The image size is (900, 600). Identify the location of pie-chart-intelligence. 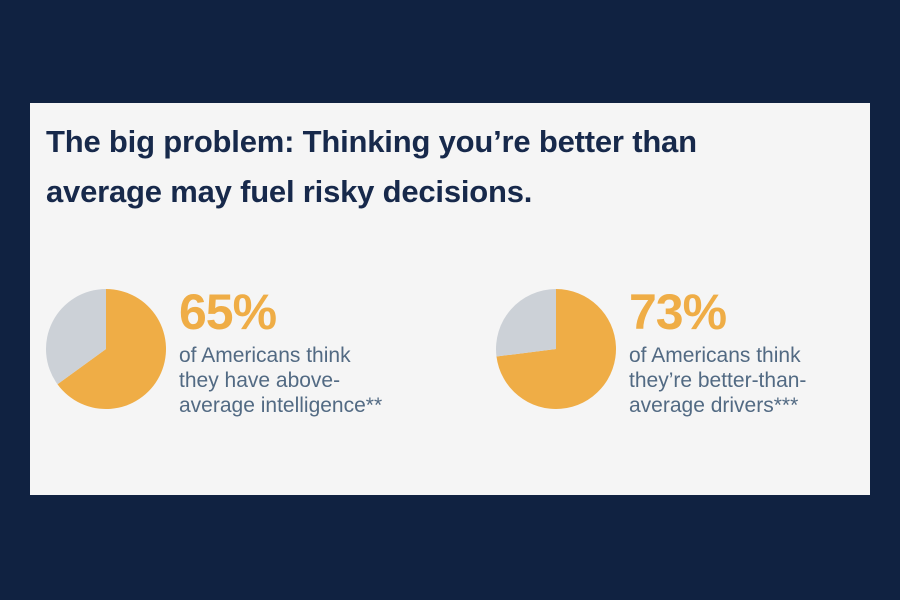
(106, 349).